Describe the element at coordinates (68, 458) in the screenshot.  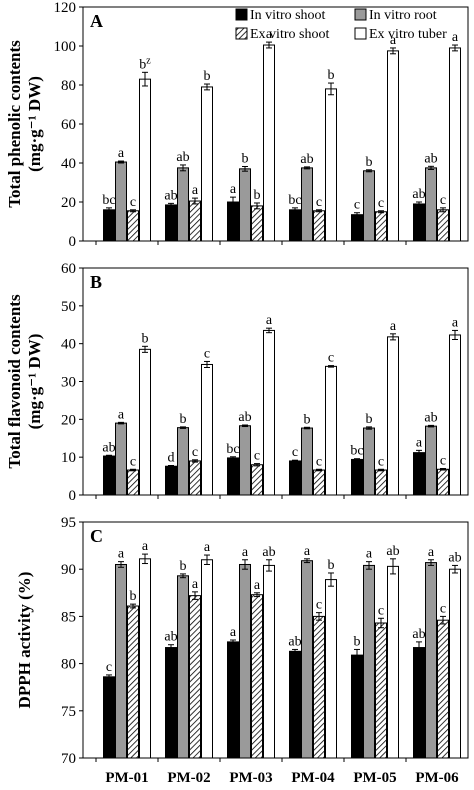
I see `y-tick-label: 10` at that location.